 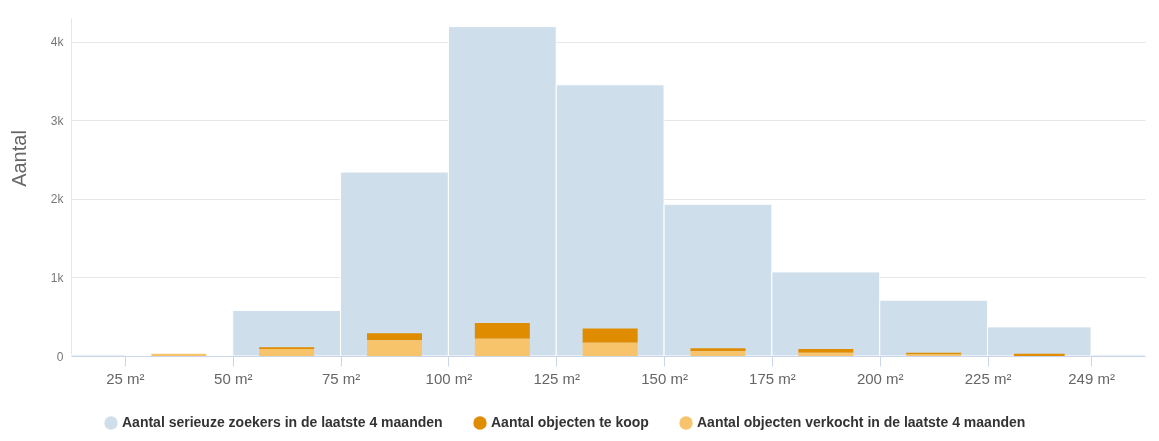 What do you see at coordinates (282, 422) in the screenshot?
I see `legend-label: Aantal serieuze zoekers in de laatste 4 maanden` at bounding box center [282, 422].